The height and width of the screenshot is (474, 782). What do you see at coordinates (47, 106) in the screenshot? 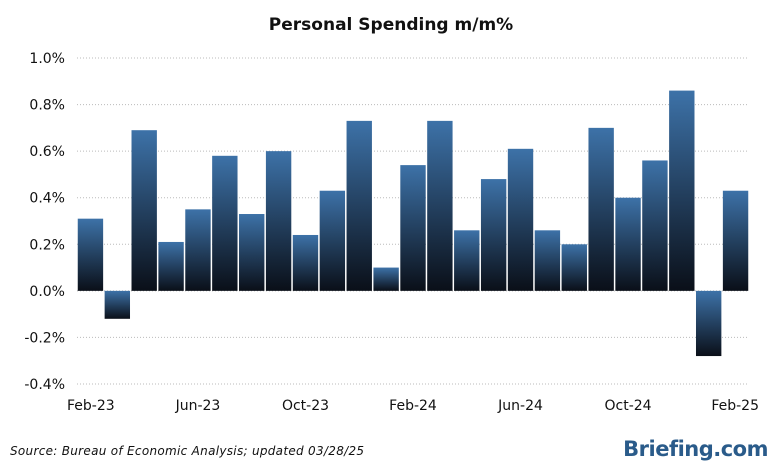
I see `y-tick-label: 0.8%` at bounding box center [47, 106].